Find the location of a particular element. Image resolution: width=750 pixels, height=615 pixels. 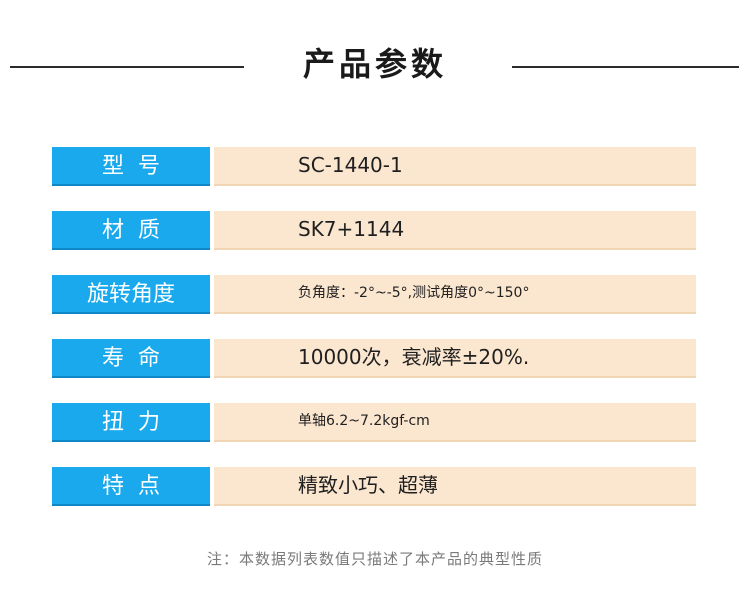

spec-label-features: 特 点 is located at coordinates (131, 486).